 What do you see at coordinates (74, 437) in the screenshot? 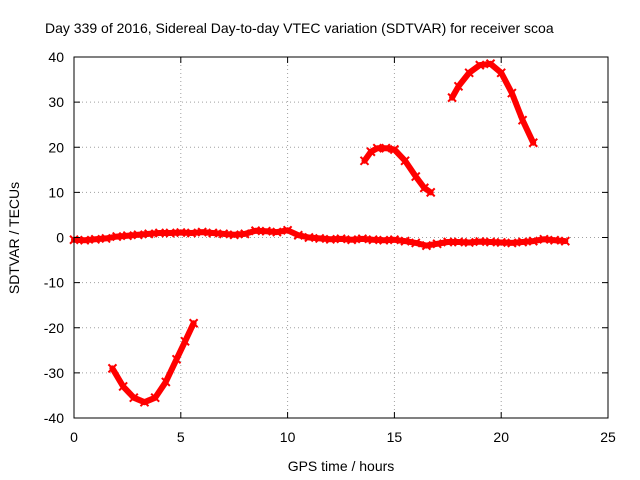
I see `x-tick-label: 0` at bounding box center [74, 437].